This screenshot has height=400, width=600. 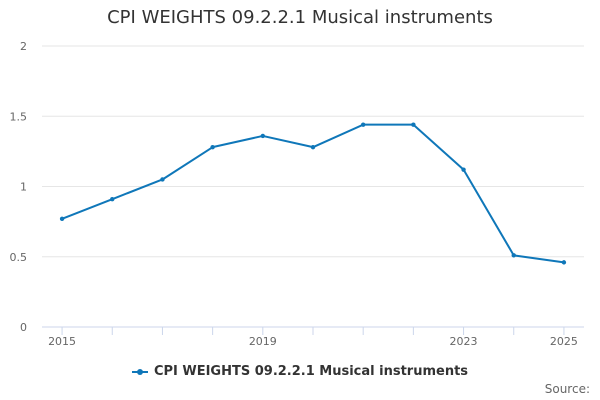 I want to click on y-axis: 0 0.5 1 1.5 2, so click(x=19, y=187).